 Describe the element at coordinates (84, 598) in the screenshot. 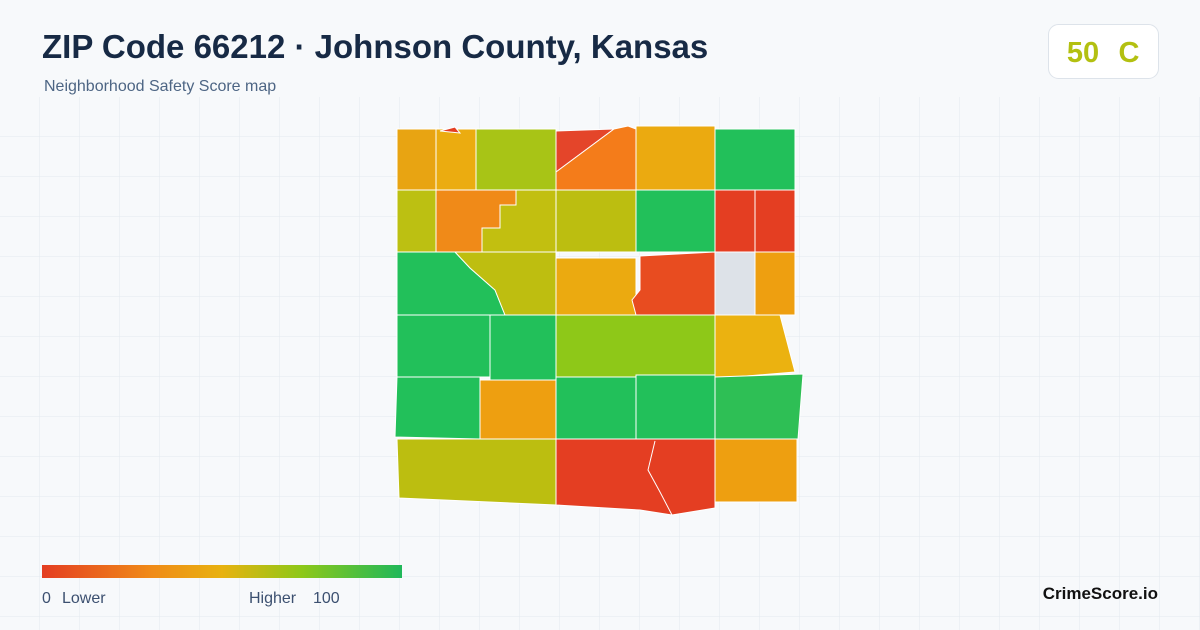

I see `legend-min-label: Lower` at that location.